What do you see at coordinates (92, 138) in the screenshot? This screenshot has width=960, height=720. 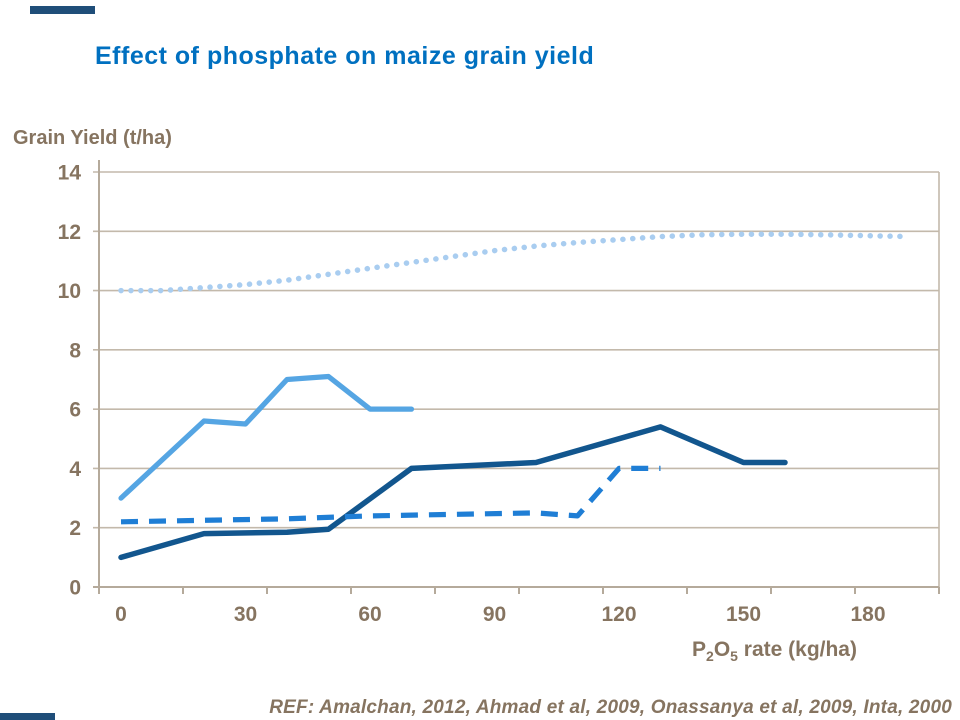 I see `y-axis-title: Grain Yield (t/ha)` at bounding box center [92, 138].